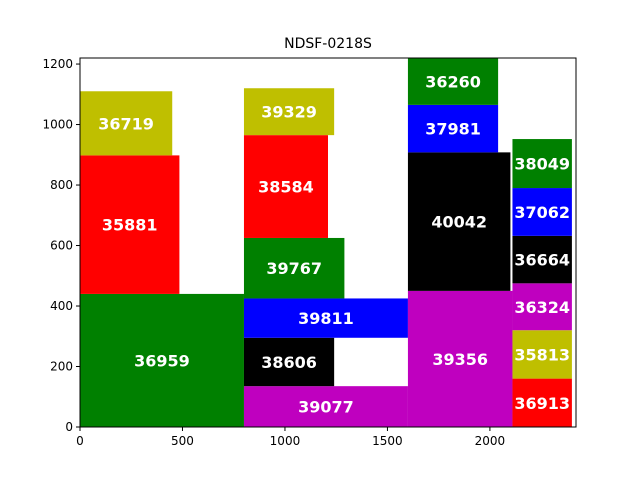  I want to click on cell-label: 39077, so click(326, 407).